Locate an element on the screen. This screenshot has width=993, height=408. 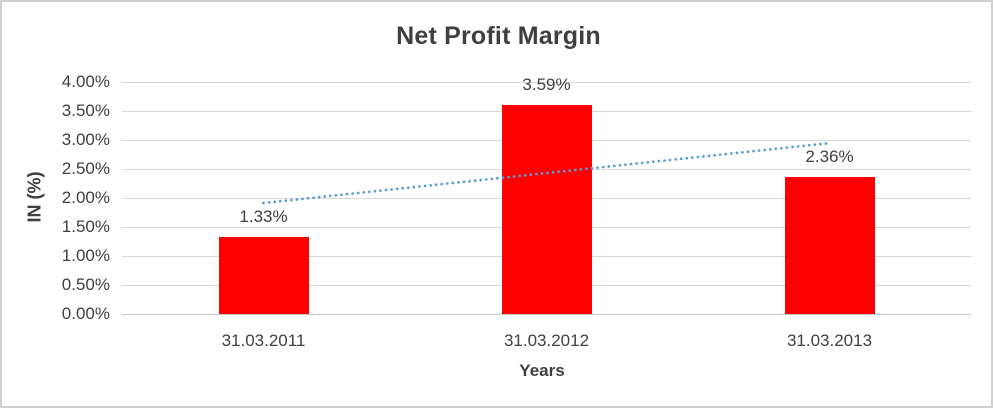
bar-31.03.2011 is located at coordinates (263, 275).